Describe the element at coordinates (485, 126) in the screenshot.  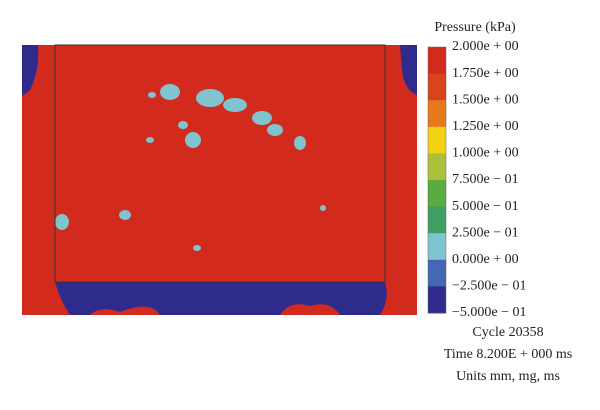
I see `legend-label: 1.250e + 00` at that location.